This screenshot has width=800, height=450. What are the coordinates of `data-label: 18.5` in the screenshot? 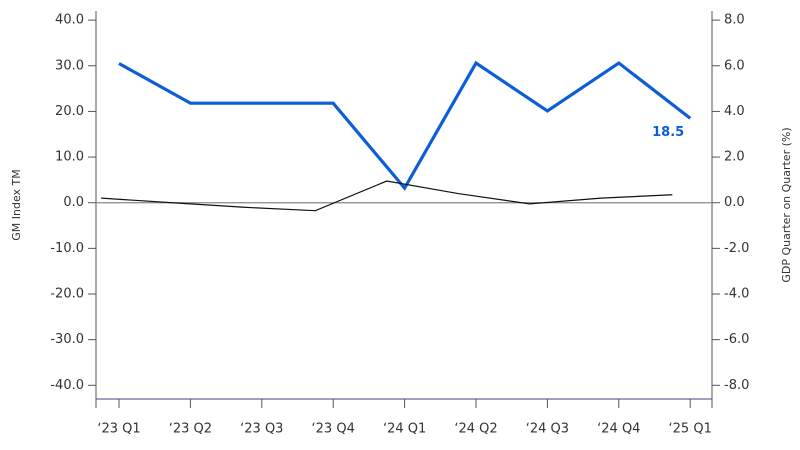 It's located at (668, 132).